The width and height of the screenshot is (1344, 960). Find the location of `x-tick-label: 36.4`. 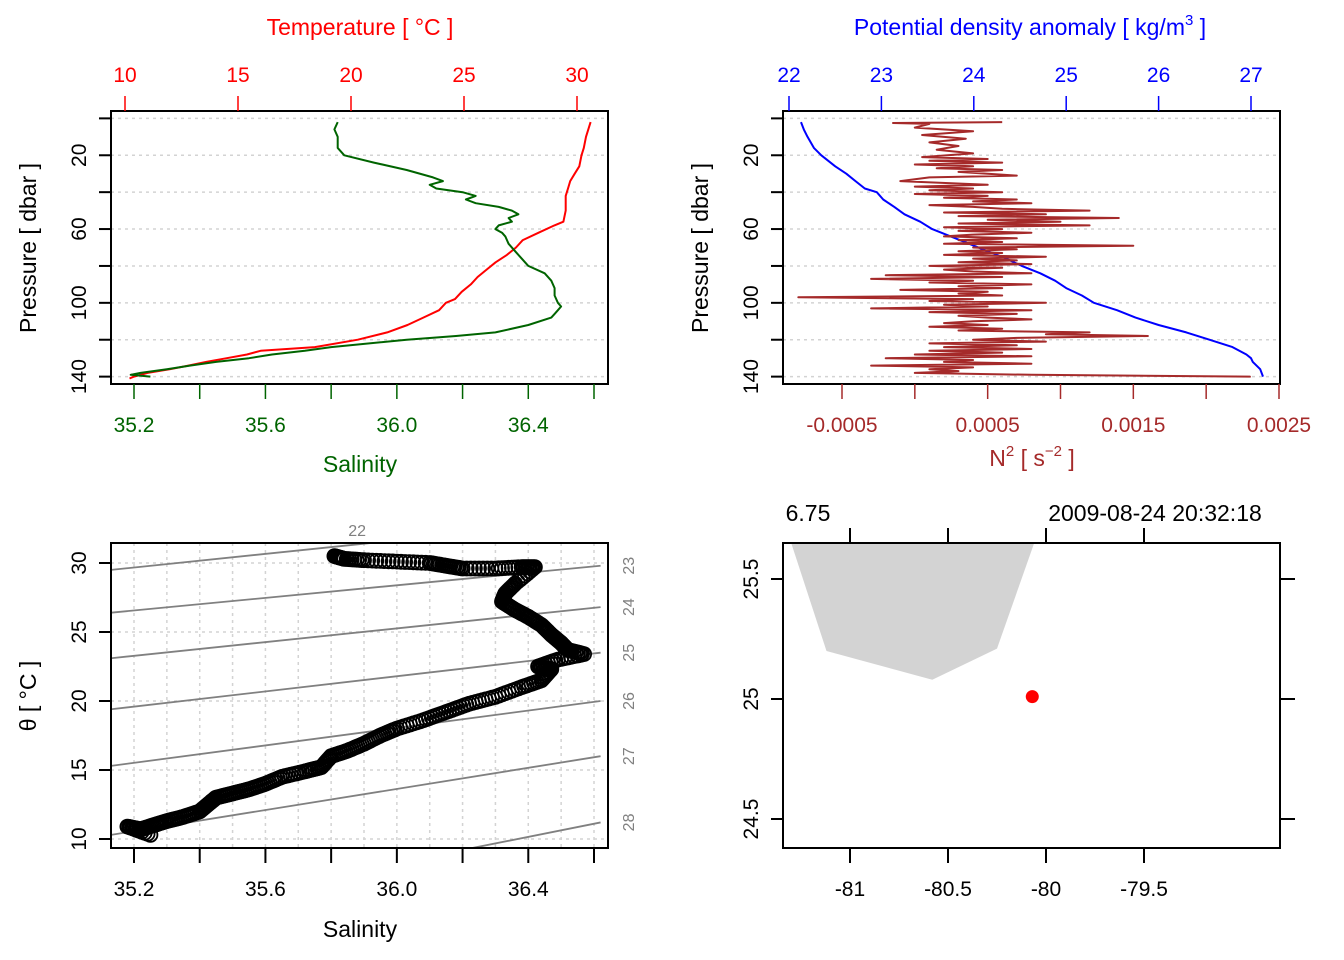

x-tick-label: 36.4 is located at coordinates (528, 889).